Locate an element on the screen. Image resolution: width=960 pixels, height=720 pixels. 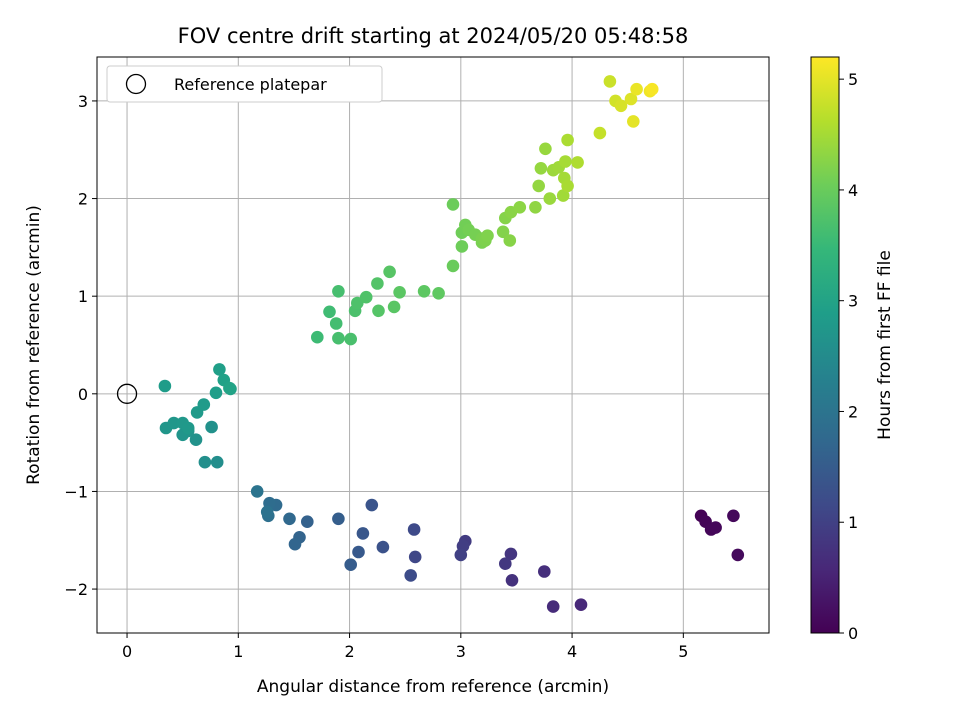
y-tick-label: 3 is located at coordinates (83, 101).